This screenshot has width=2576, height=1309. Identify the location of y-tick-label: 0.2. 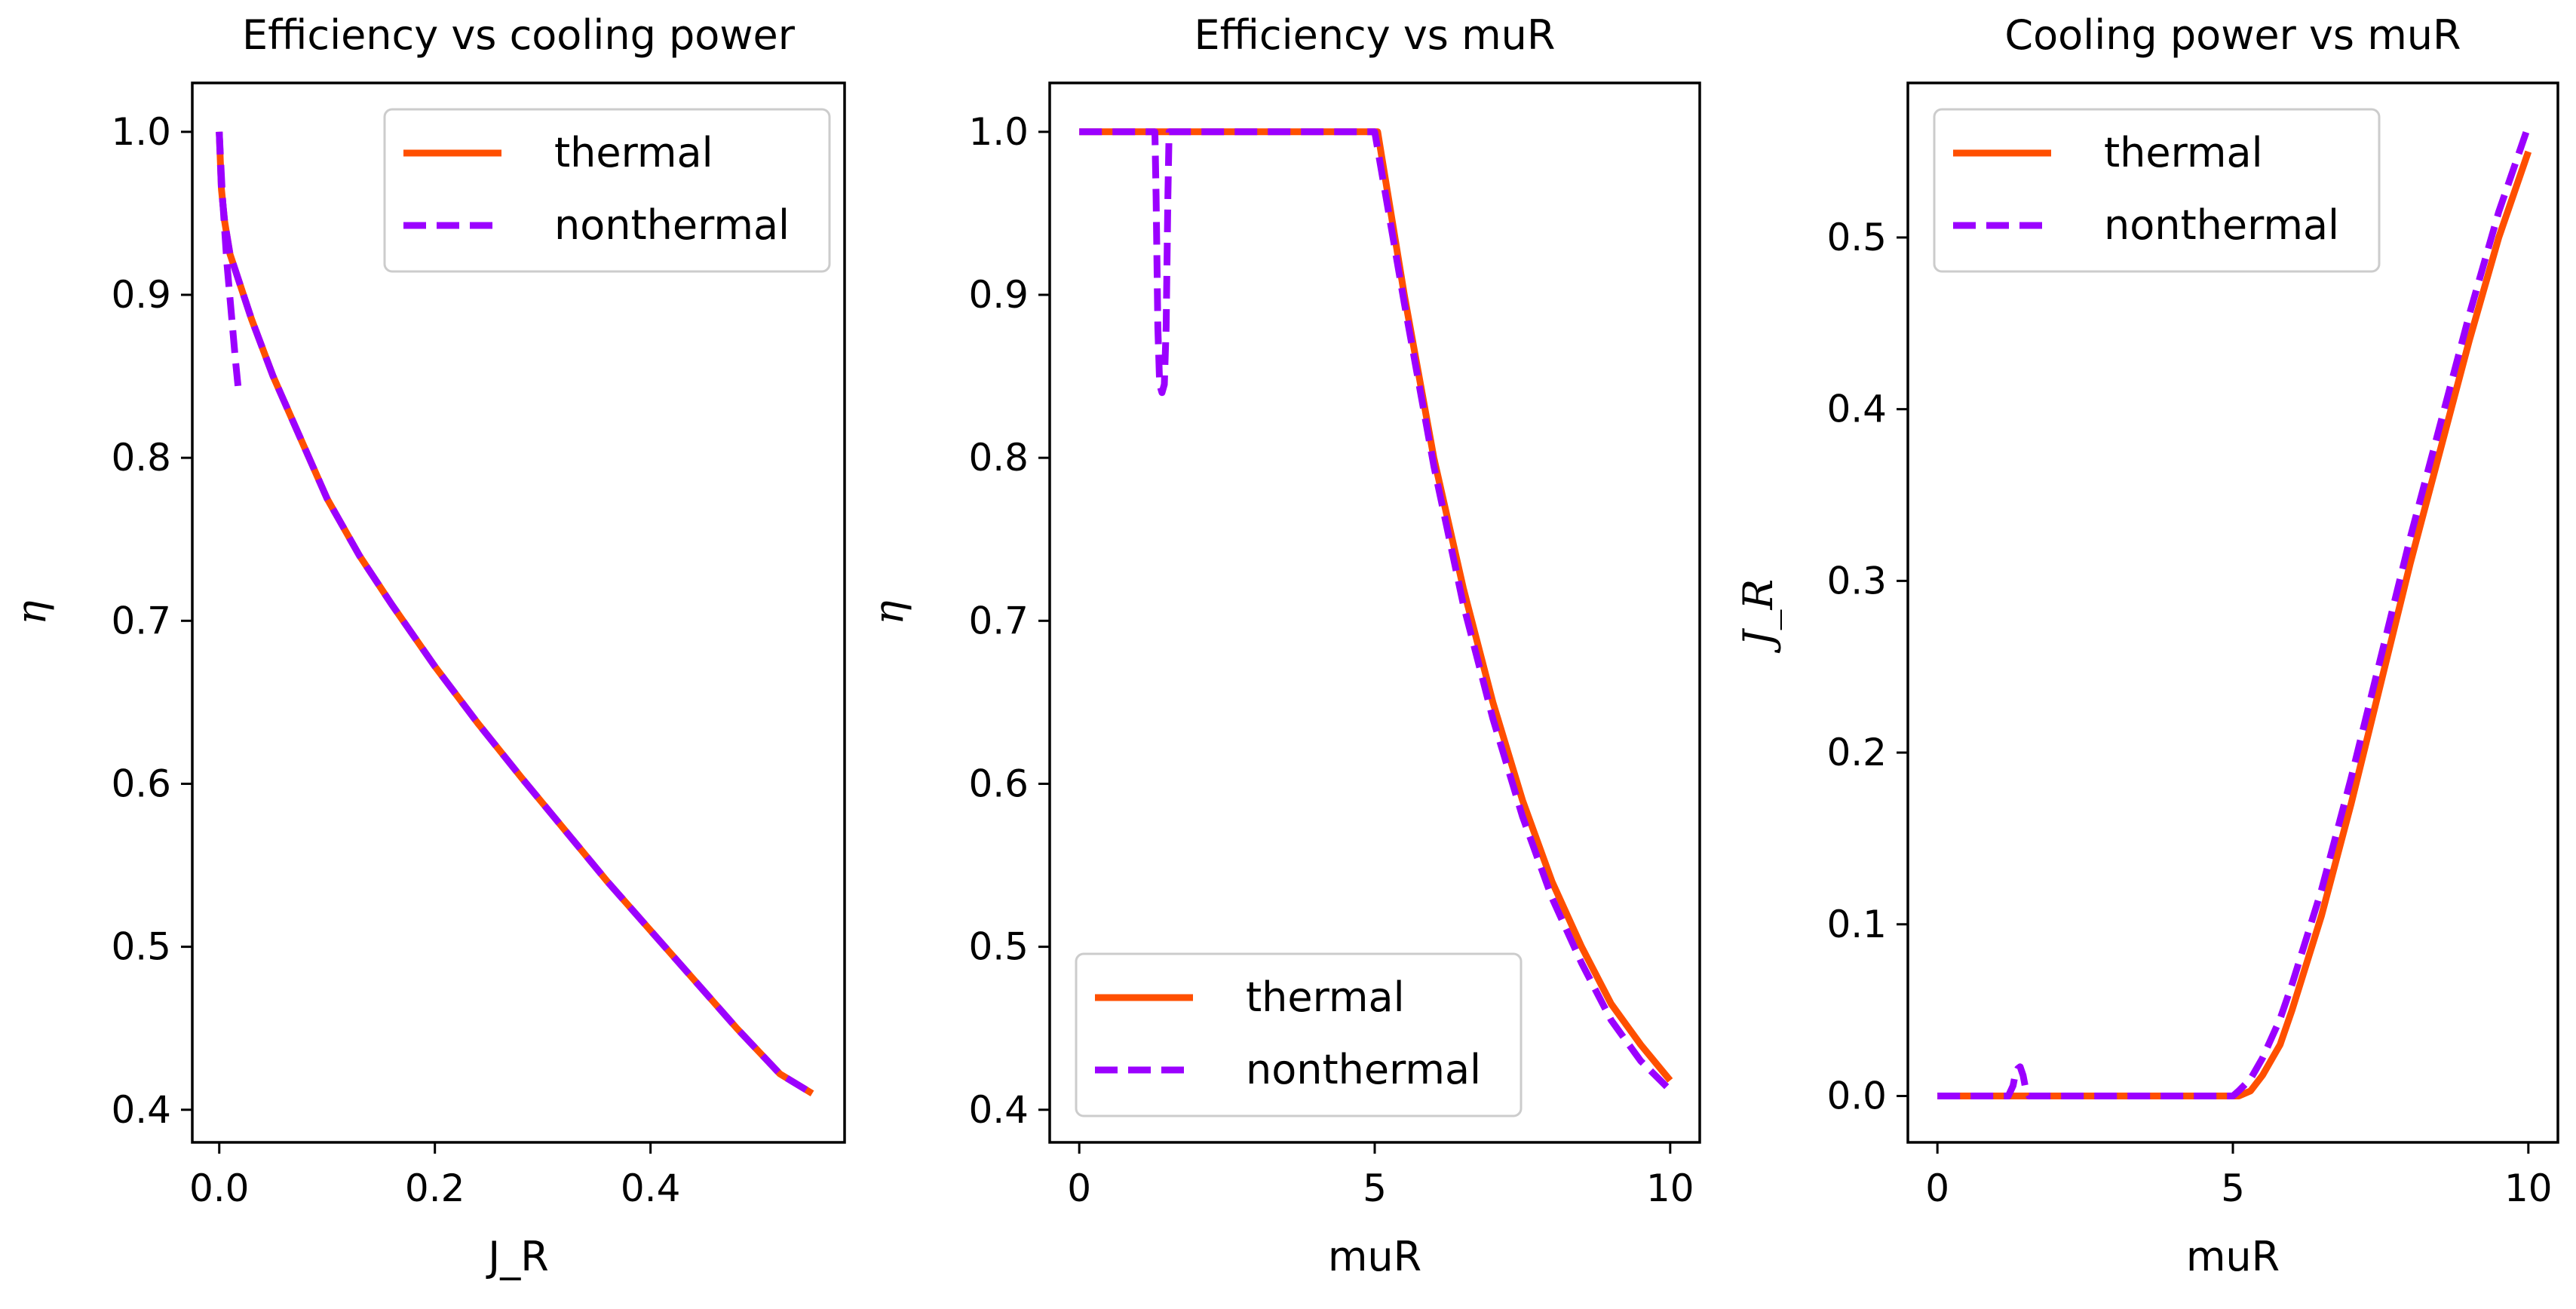
(1856, 752).